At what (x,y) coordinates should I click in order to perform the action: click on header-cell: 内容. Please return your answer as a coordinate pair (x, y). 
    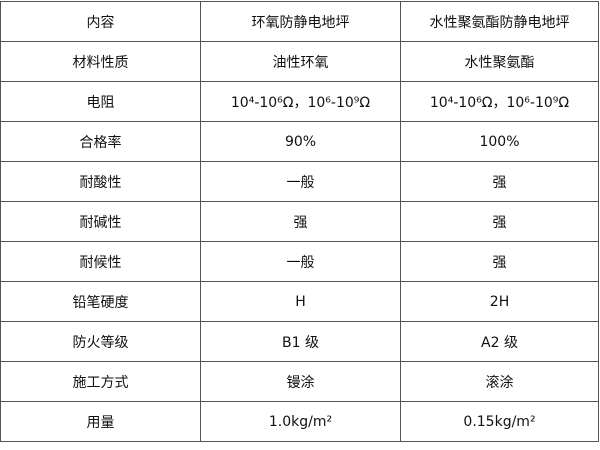
    Looking at the image, I should click on (100, 21).